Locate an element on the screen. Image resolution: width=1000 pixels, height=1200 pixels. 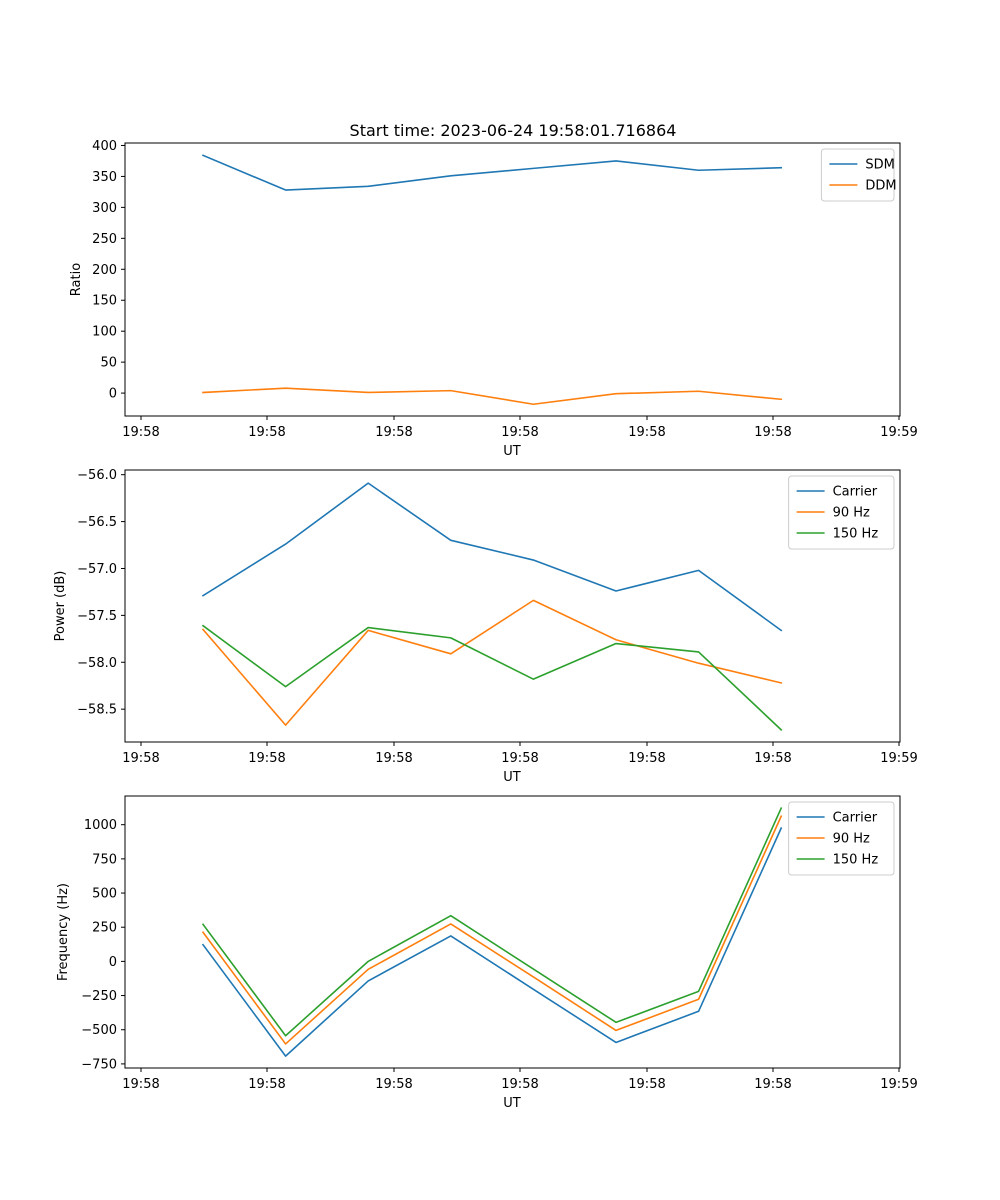
legend: SDM DDM is located at coordinates (858, 175).